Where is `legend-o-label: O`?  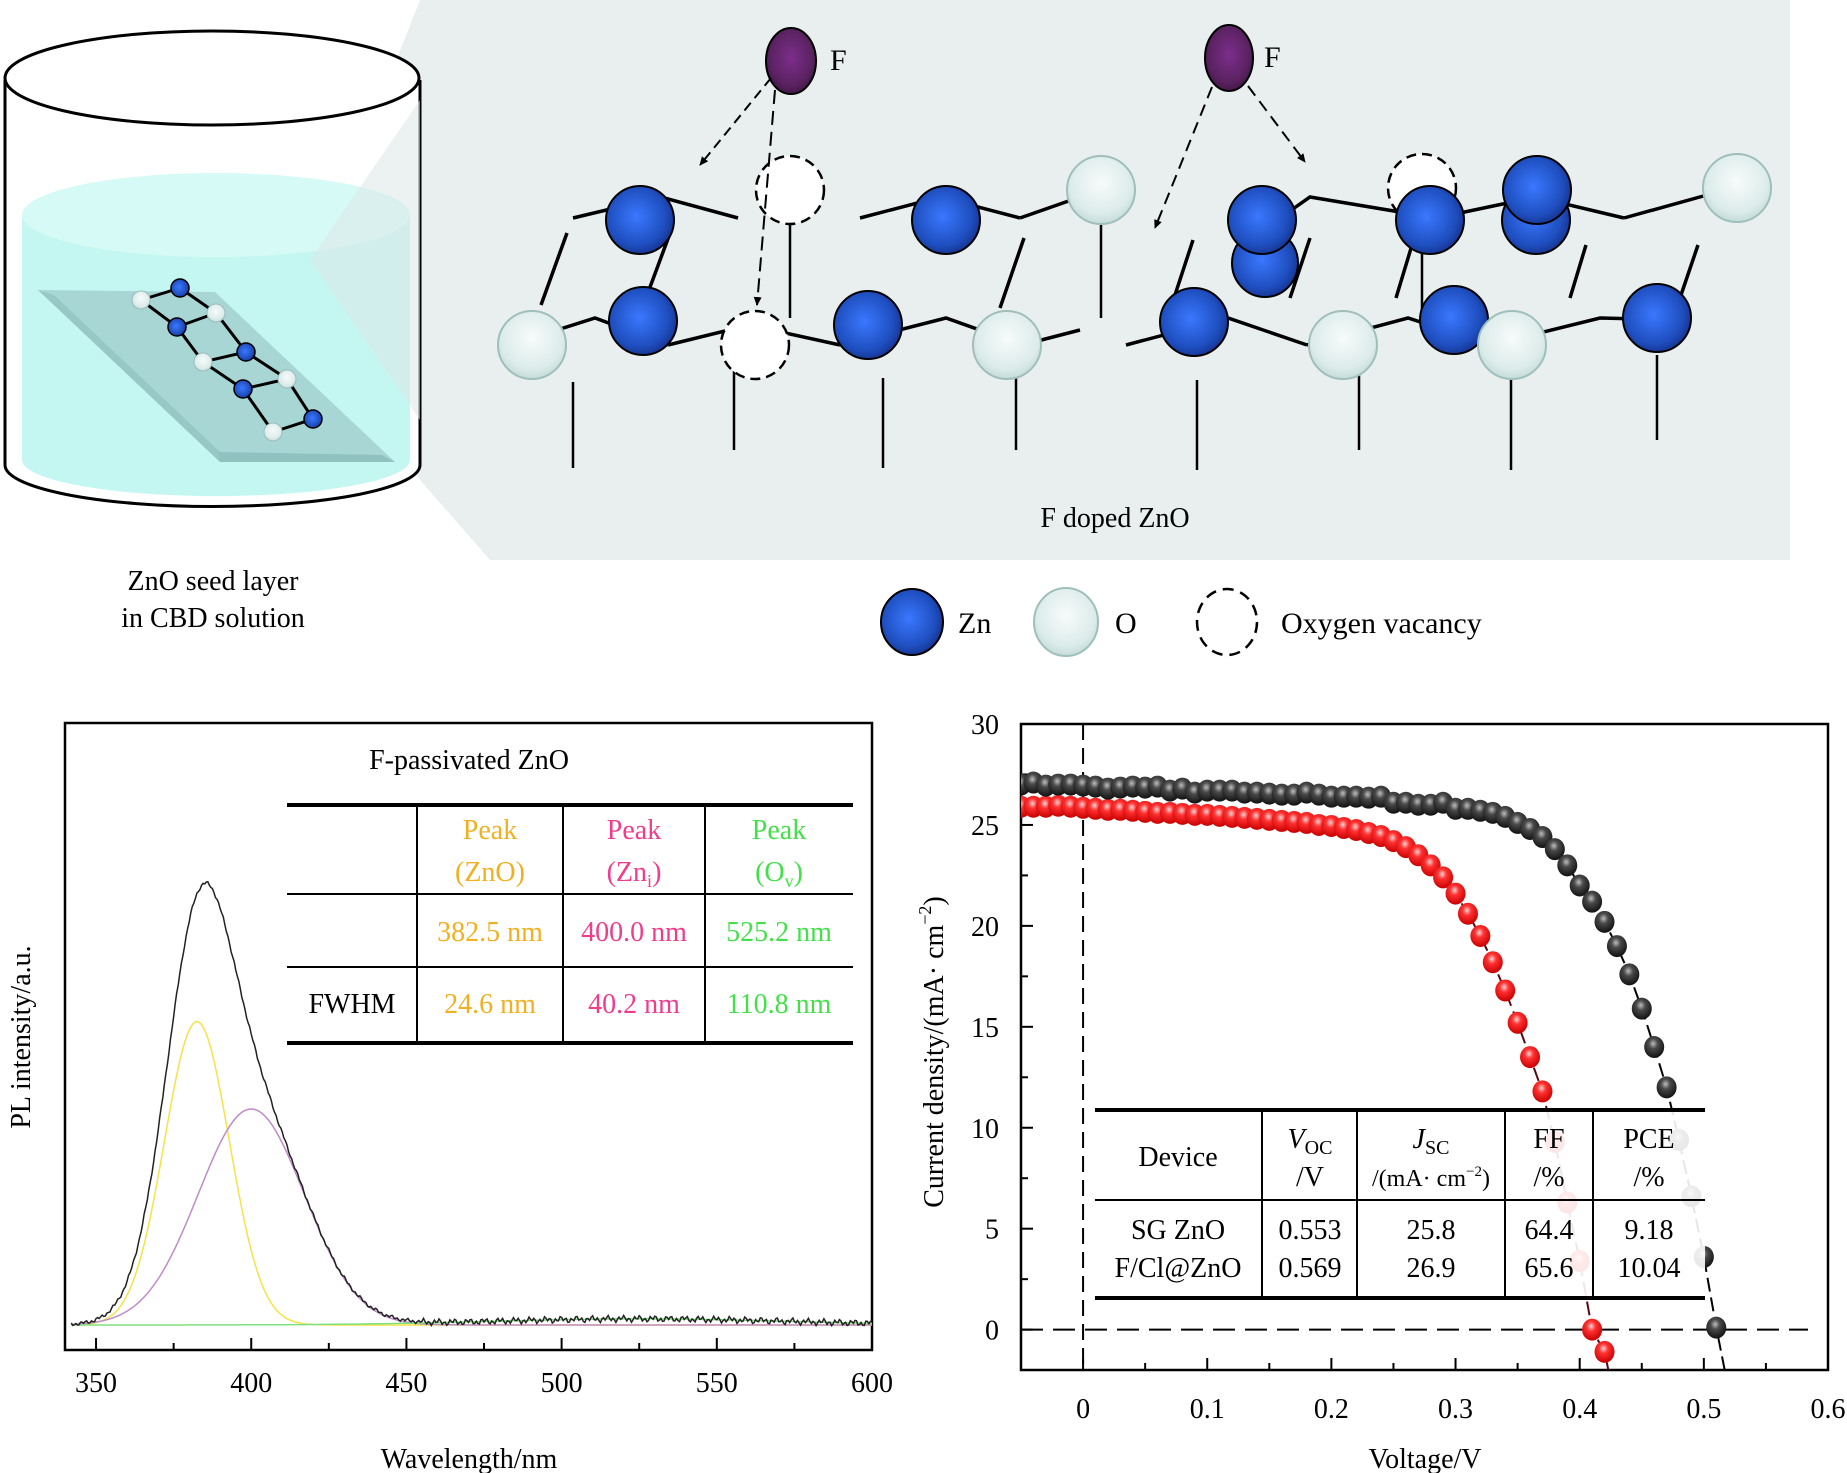
legend-o-label: O is located at coordinates (1126, 623).